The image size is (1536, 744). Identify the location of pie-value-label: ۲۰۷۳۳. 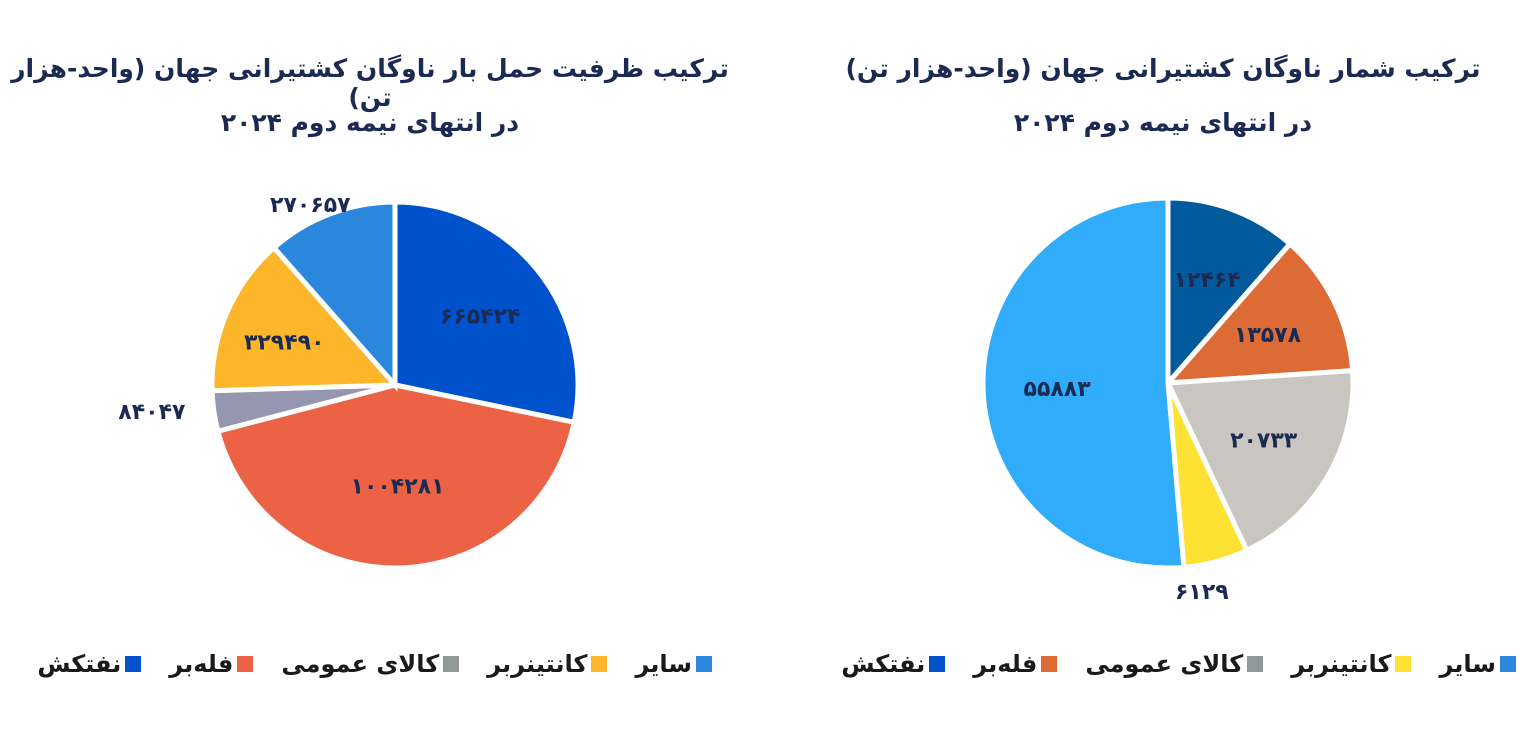
(1264, 440).